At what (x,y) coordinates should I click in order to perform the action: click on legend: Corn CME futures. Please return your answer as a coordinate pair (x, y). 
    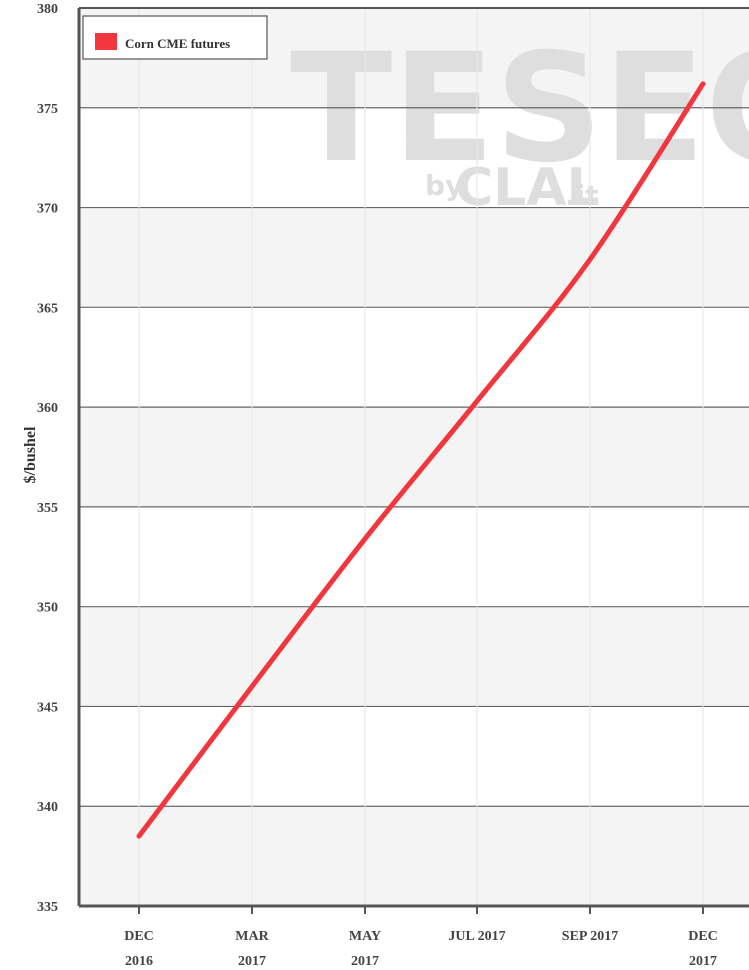
    Looking at the image, I should click on (175, 37).